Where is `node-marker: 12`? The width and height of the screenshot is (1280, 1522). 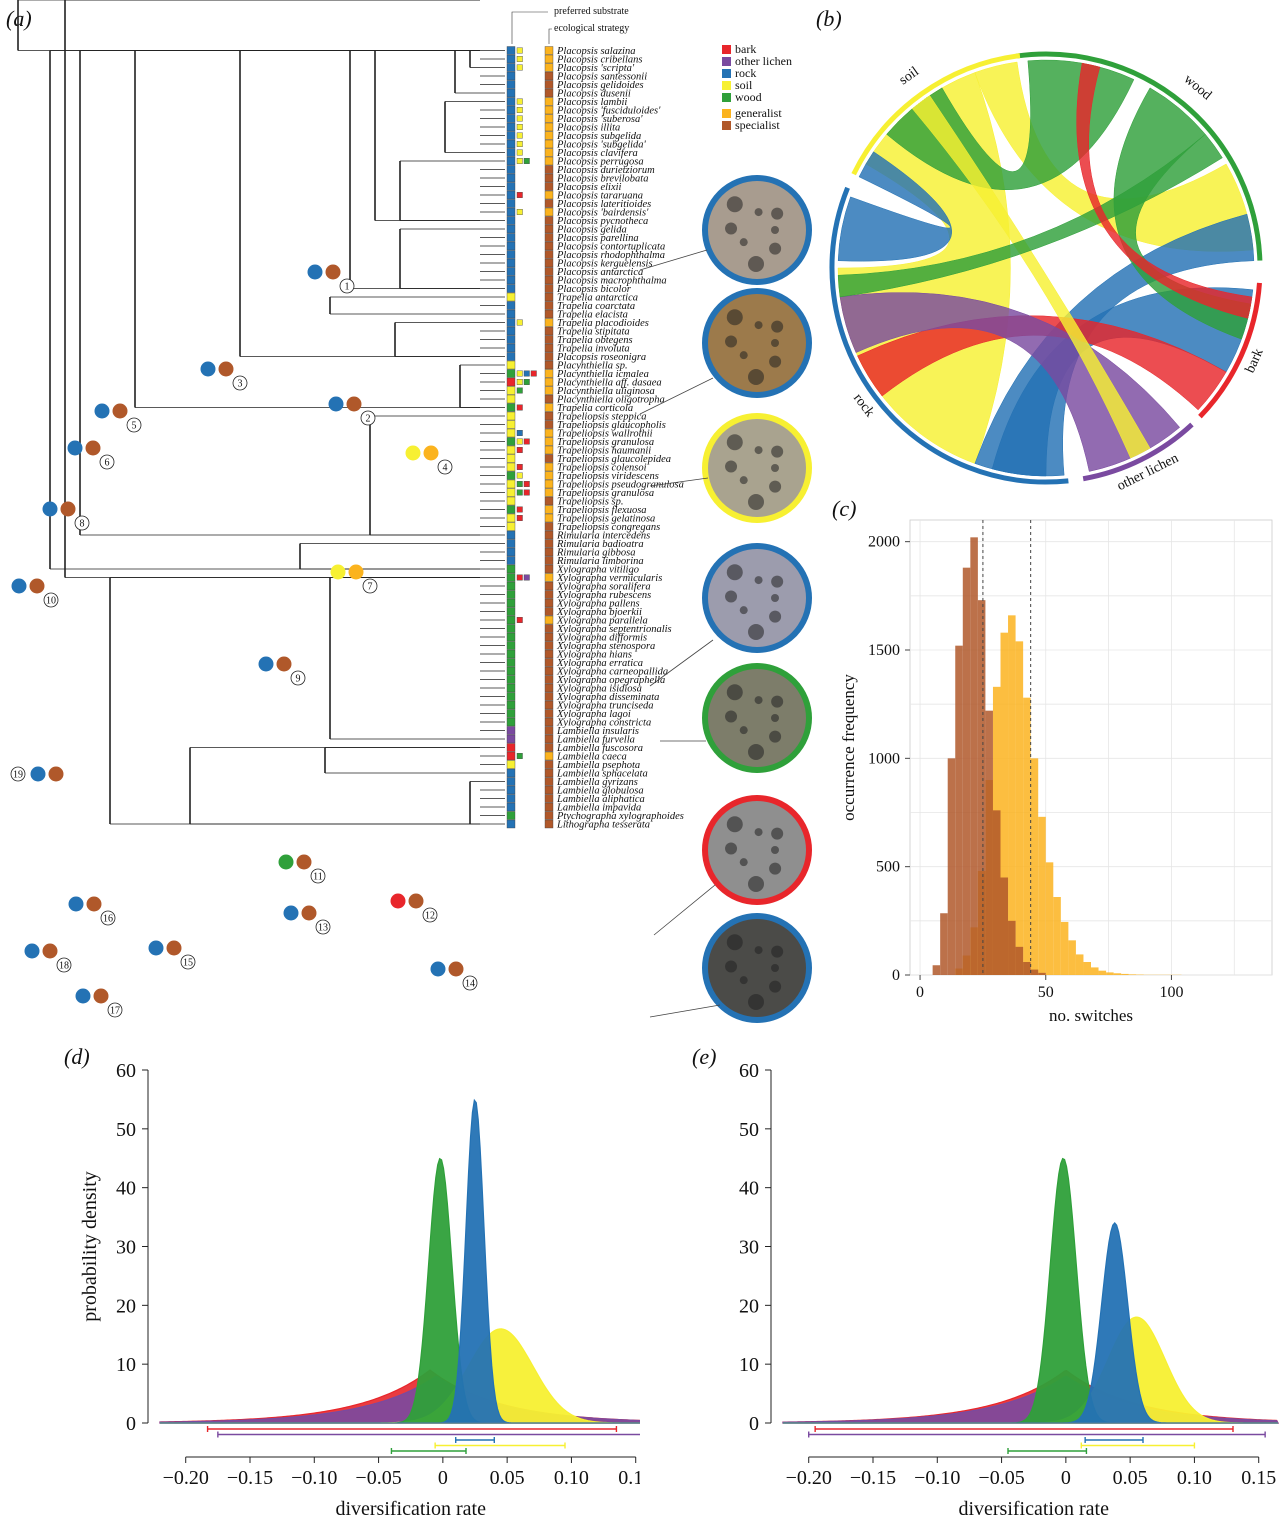 node-marker: 12 is located at coordinates (414, 908).